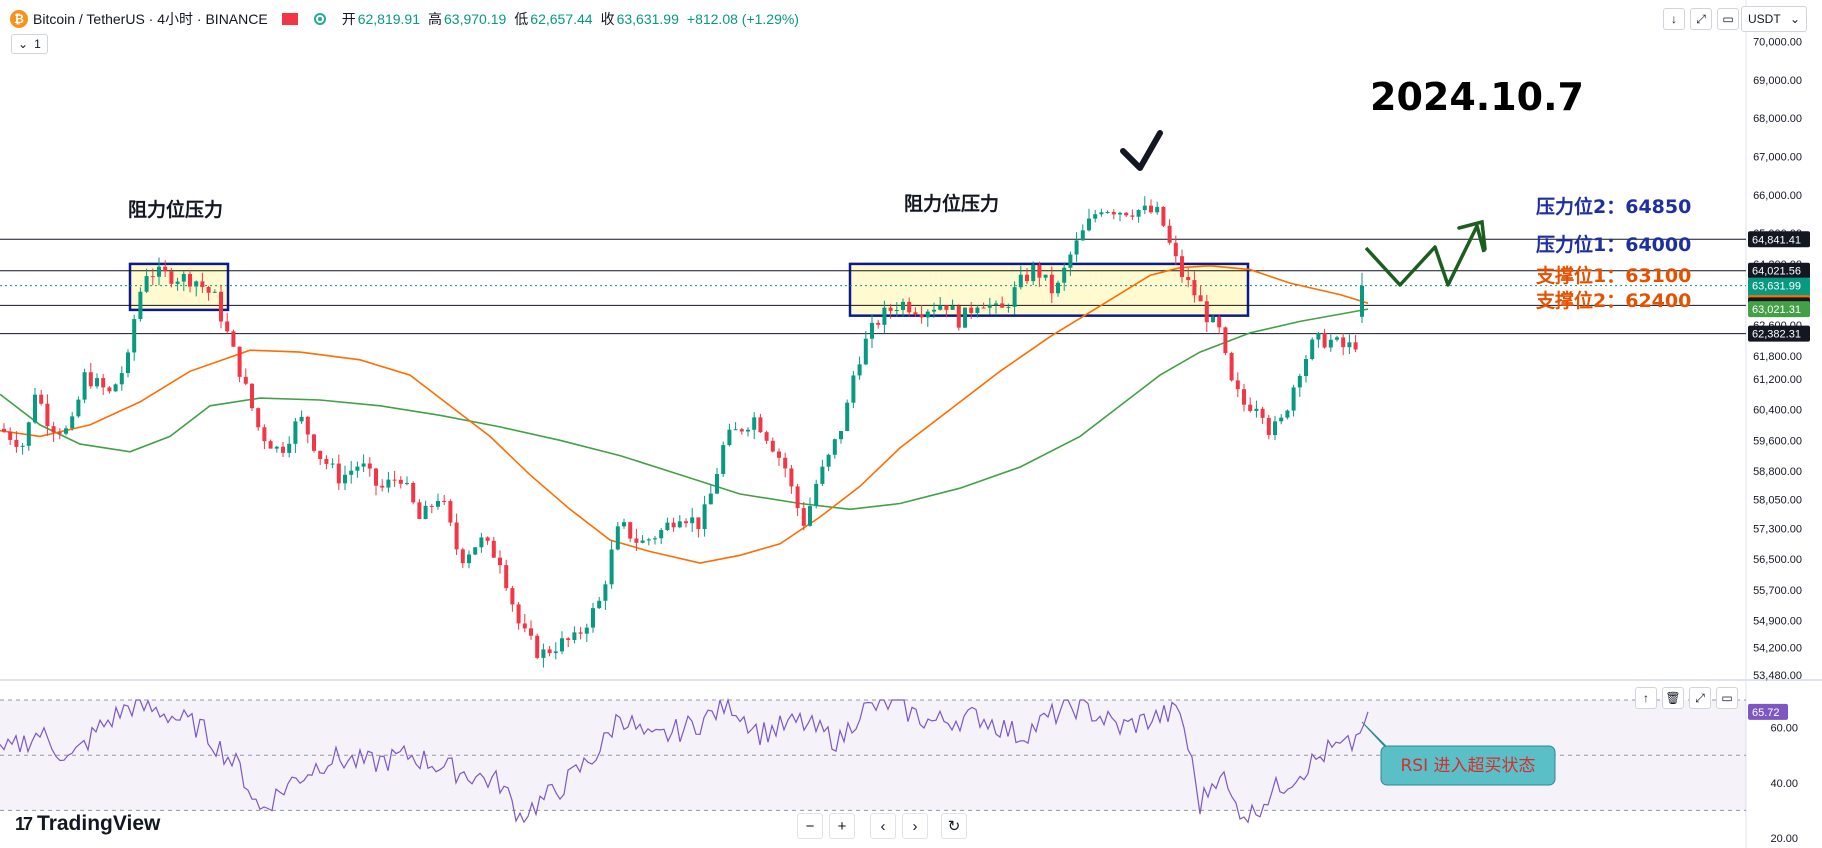 This screenshot has height=848, width=1822. I want to click on level-label-resistance1: 压力位1：64000, so click(1613, 244).